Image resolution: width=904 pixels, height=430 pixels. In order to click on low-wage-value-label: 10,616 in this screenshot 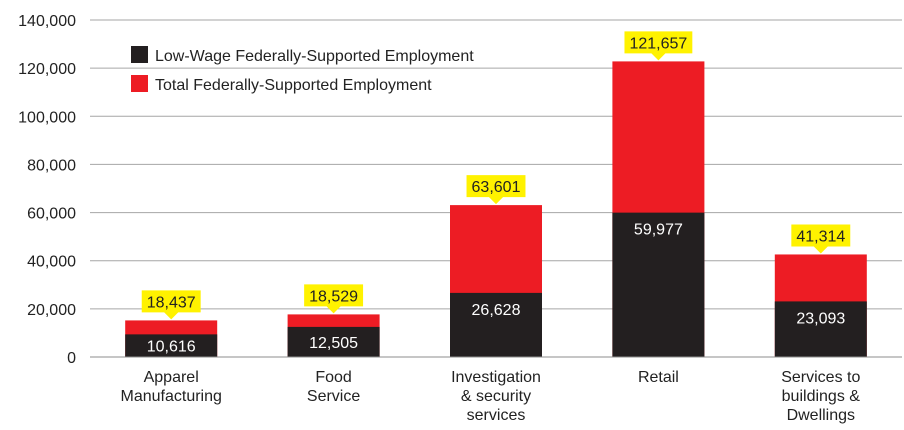, I will do `click(171, 347)`.